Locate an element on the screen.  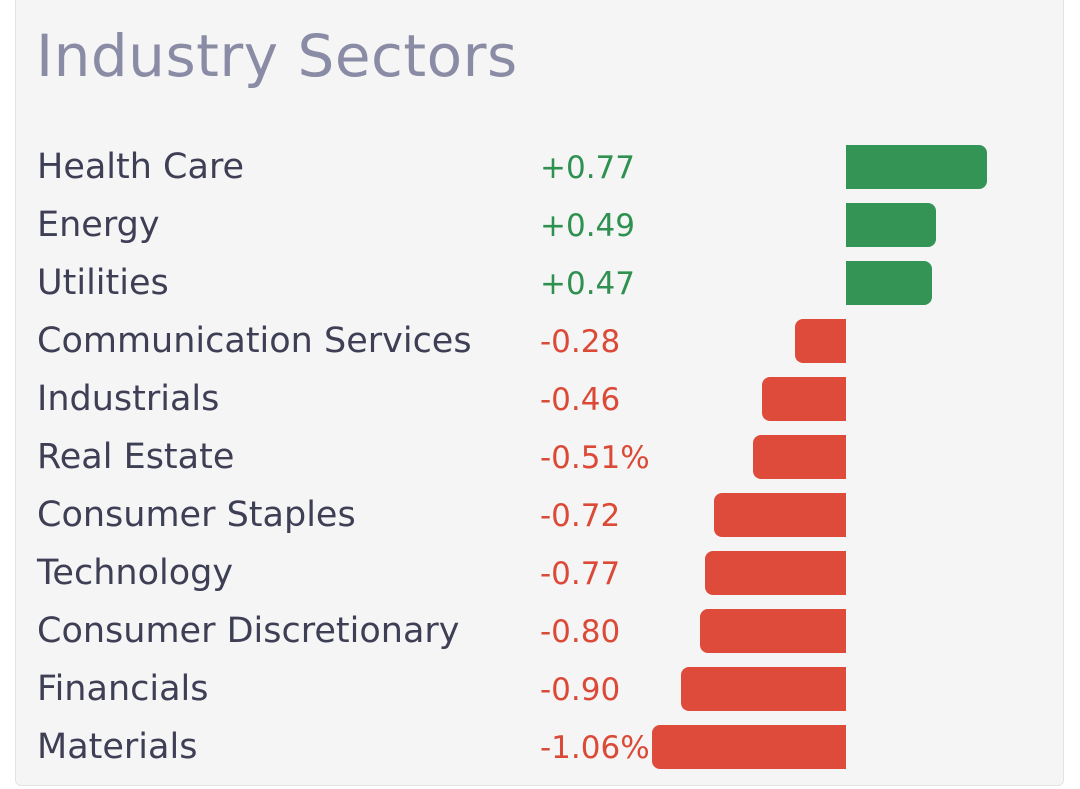
sector-value-energy: +0.49 is located at coordinates (587, 226).